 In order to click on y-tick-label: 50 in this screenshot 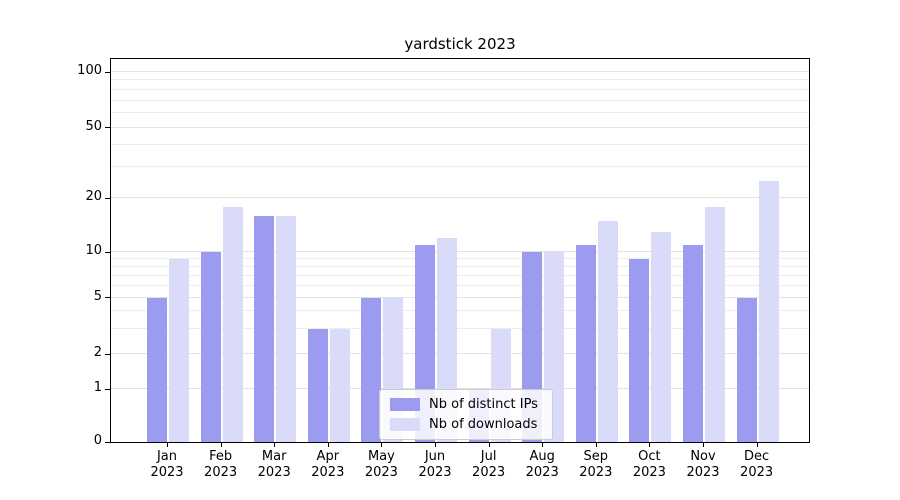, I will do `click(93, 126)`.